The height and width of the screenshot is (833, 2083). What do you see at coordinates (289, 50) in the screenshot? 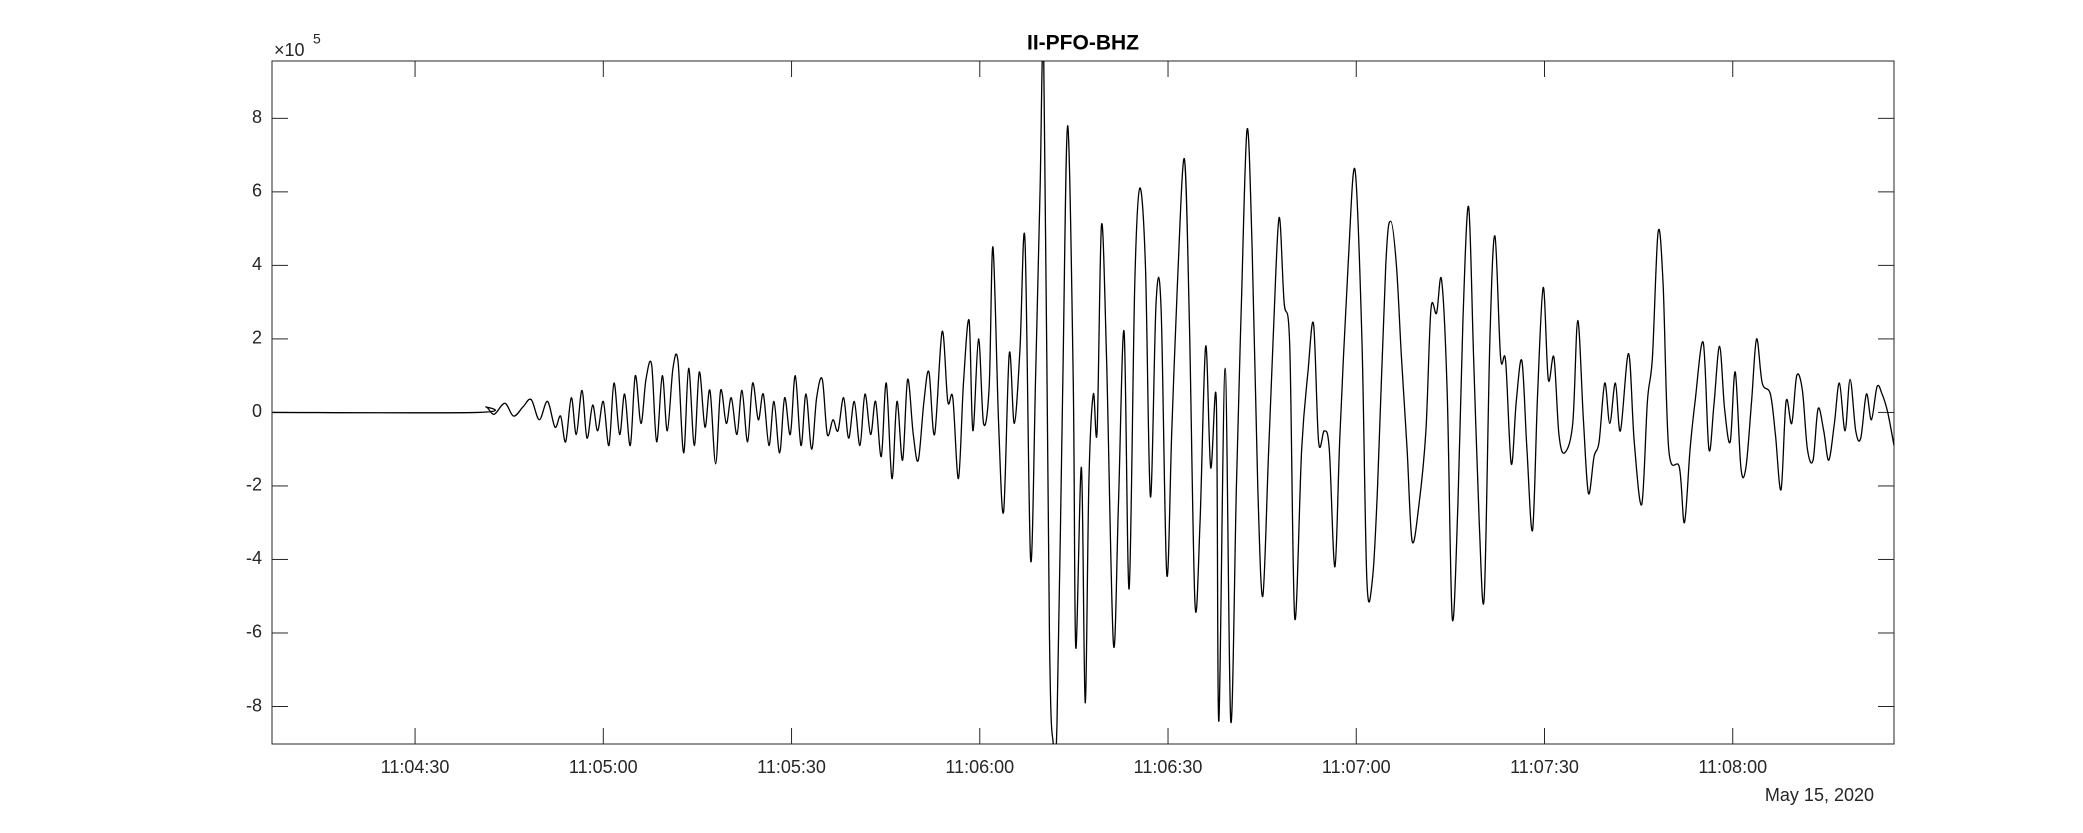
I see `y-multiplier: ×10` at bounding box center [289, 50].